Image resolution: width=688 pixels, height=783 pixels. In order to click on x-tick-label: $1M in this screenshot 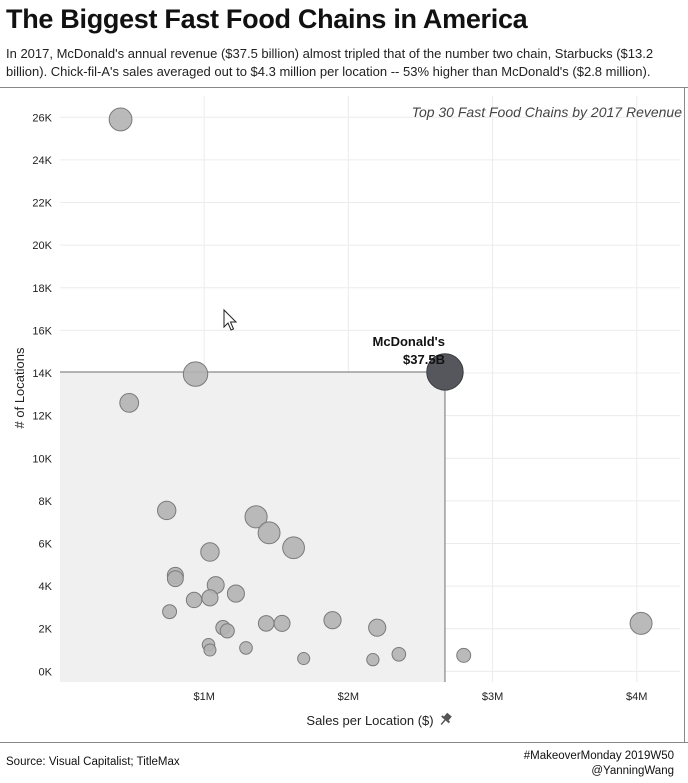, I will do `click(203, 697)`.